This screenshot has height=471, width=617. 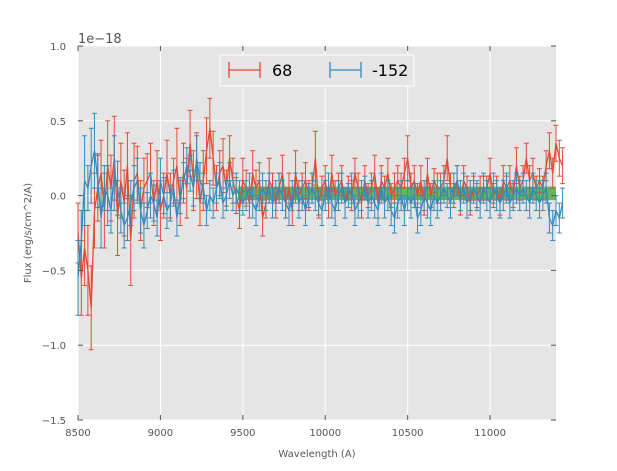 What do you see at coordinates (77, 433) in the screenshot?
I see `x-tick-label-0: 8500` at bounding box center [77, 433].